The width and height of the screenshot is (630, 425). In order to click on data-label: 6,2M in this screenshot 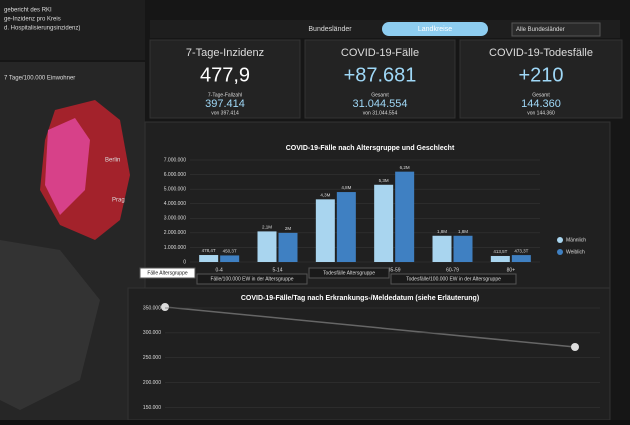, I will do `click(405, 167)`.